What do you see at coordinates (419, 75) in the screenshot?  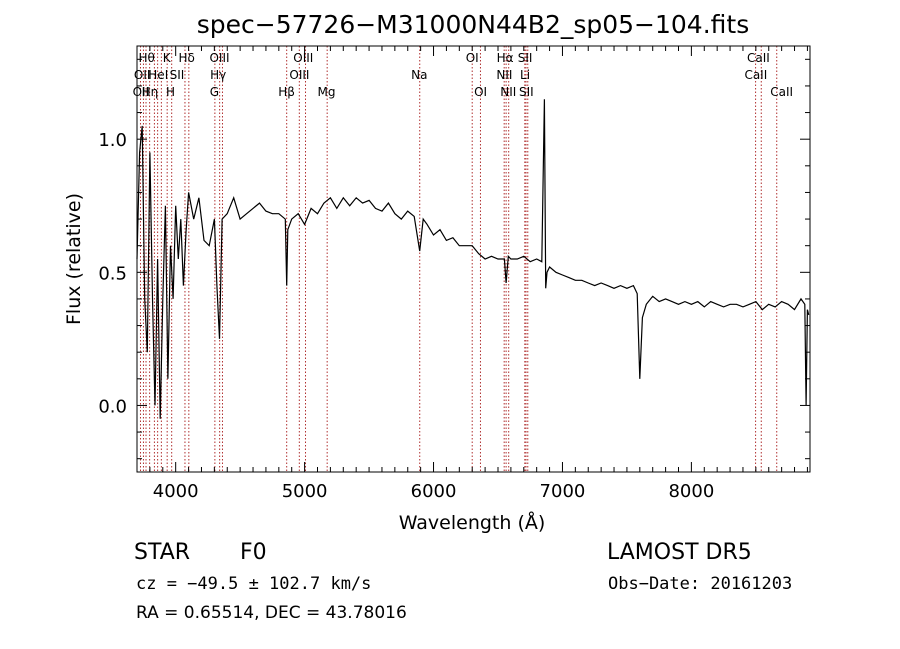 I see `line-marker-label: Na` at bounding box center [419, 75].